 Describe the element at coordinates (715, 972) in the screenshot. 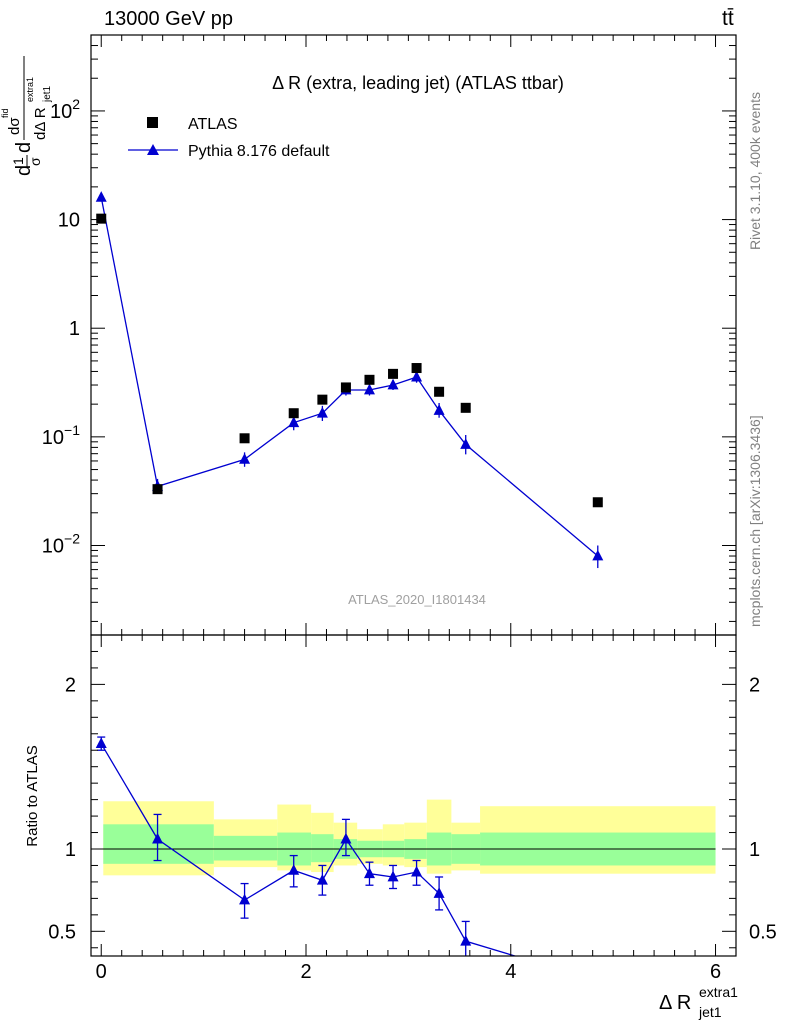

I see `x-tick-label-3: 6` at that location.